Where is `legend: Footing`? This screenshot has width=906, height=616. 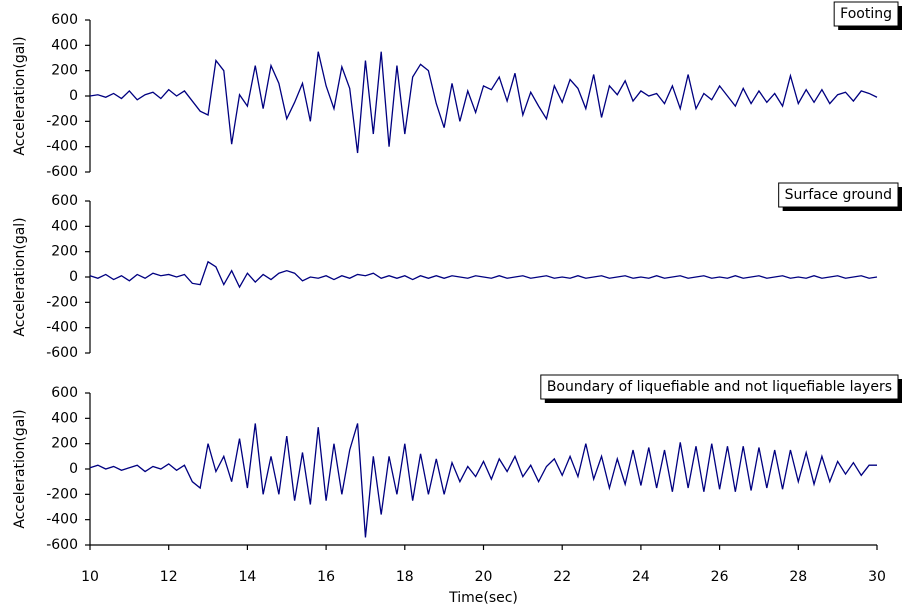
legend: Footing is located at coordinates (867, 15).